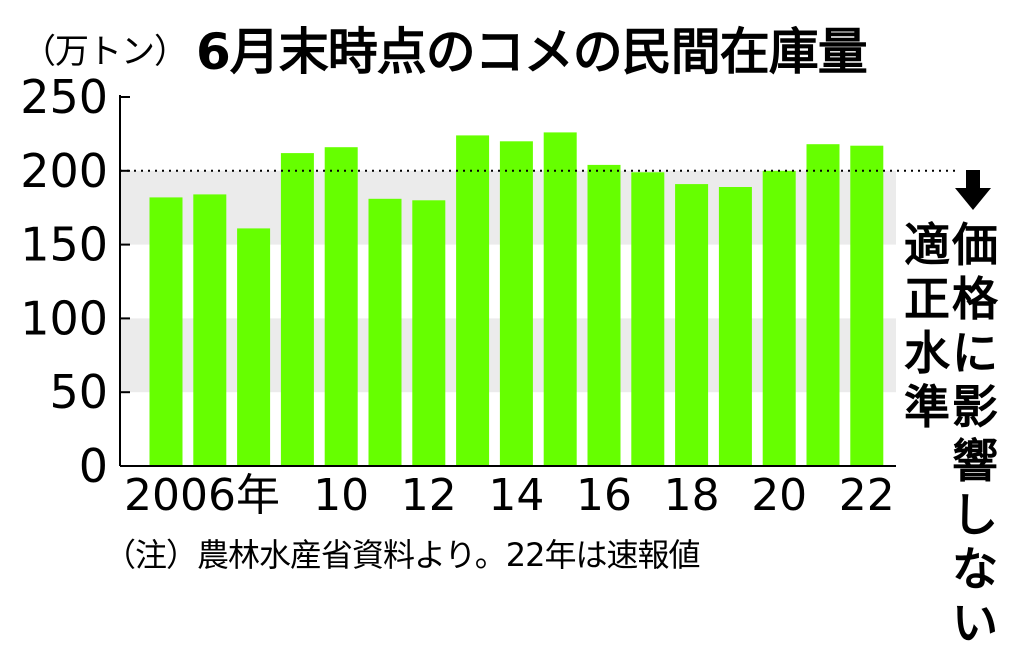 This screenshot has width=1024, height=650. I want to click on bar-2010, so click(341, 306).